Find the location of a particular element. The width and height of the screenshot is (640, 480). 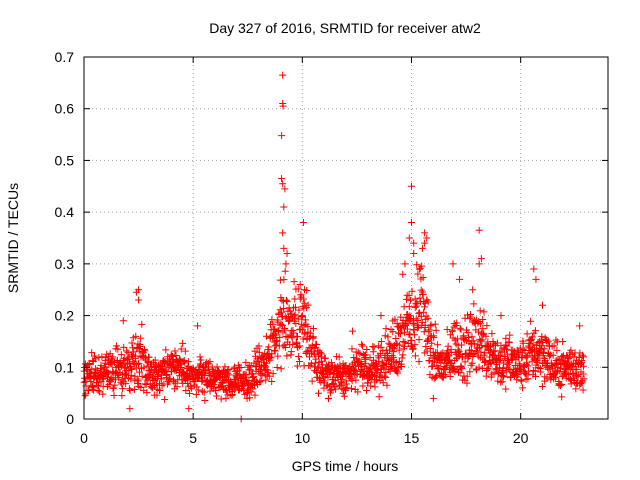

y-tick-label: 0.5 is located at coordinates (65, 160).